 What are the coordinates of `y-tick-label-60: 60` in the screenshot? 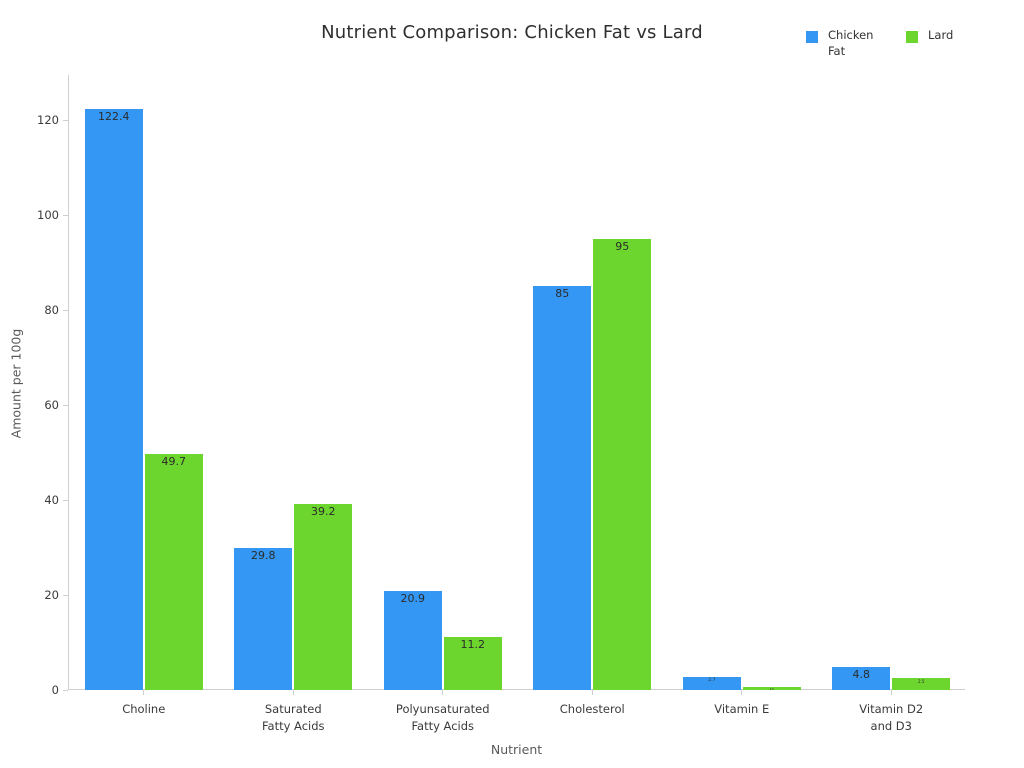 It's located at (51, 405).